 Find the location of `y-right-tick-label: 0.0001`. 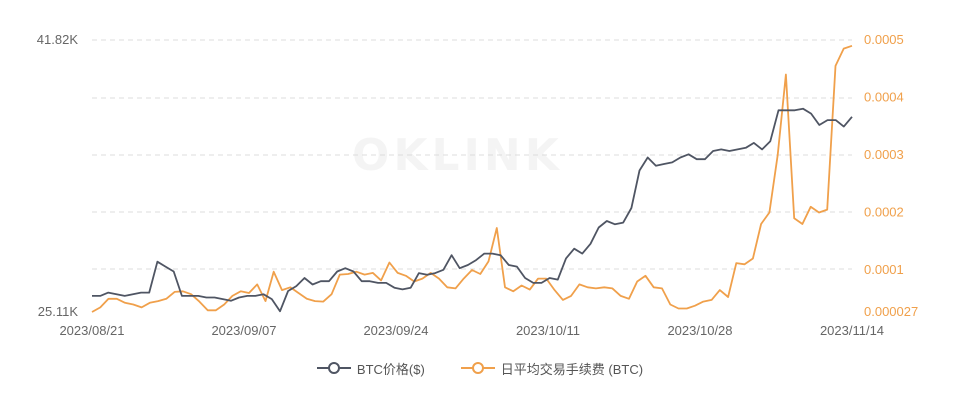

y-right-tick-label: 0.0001 is located at coordinates (884, 269).